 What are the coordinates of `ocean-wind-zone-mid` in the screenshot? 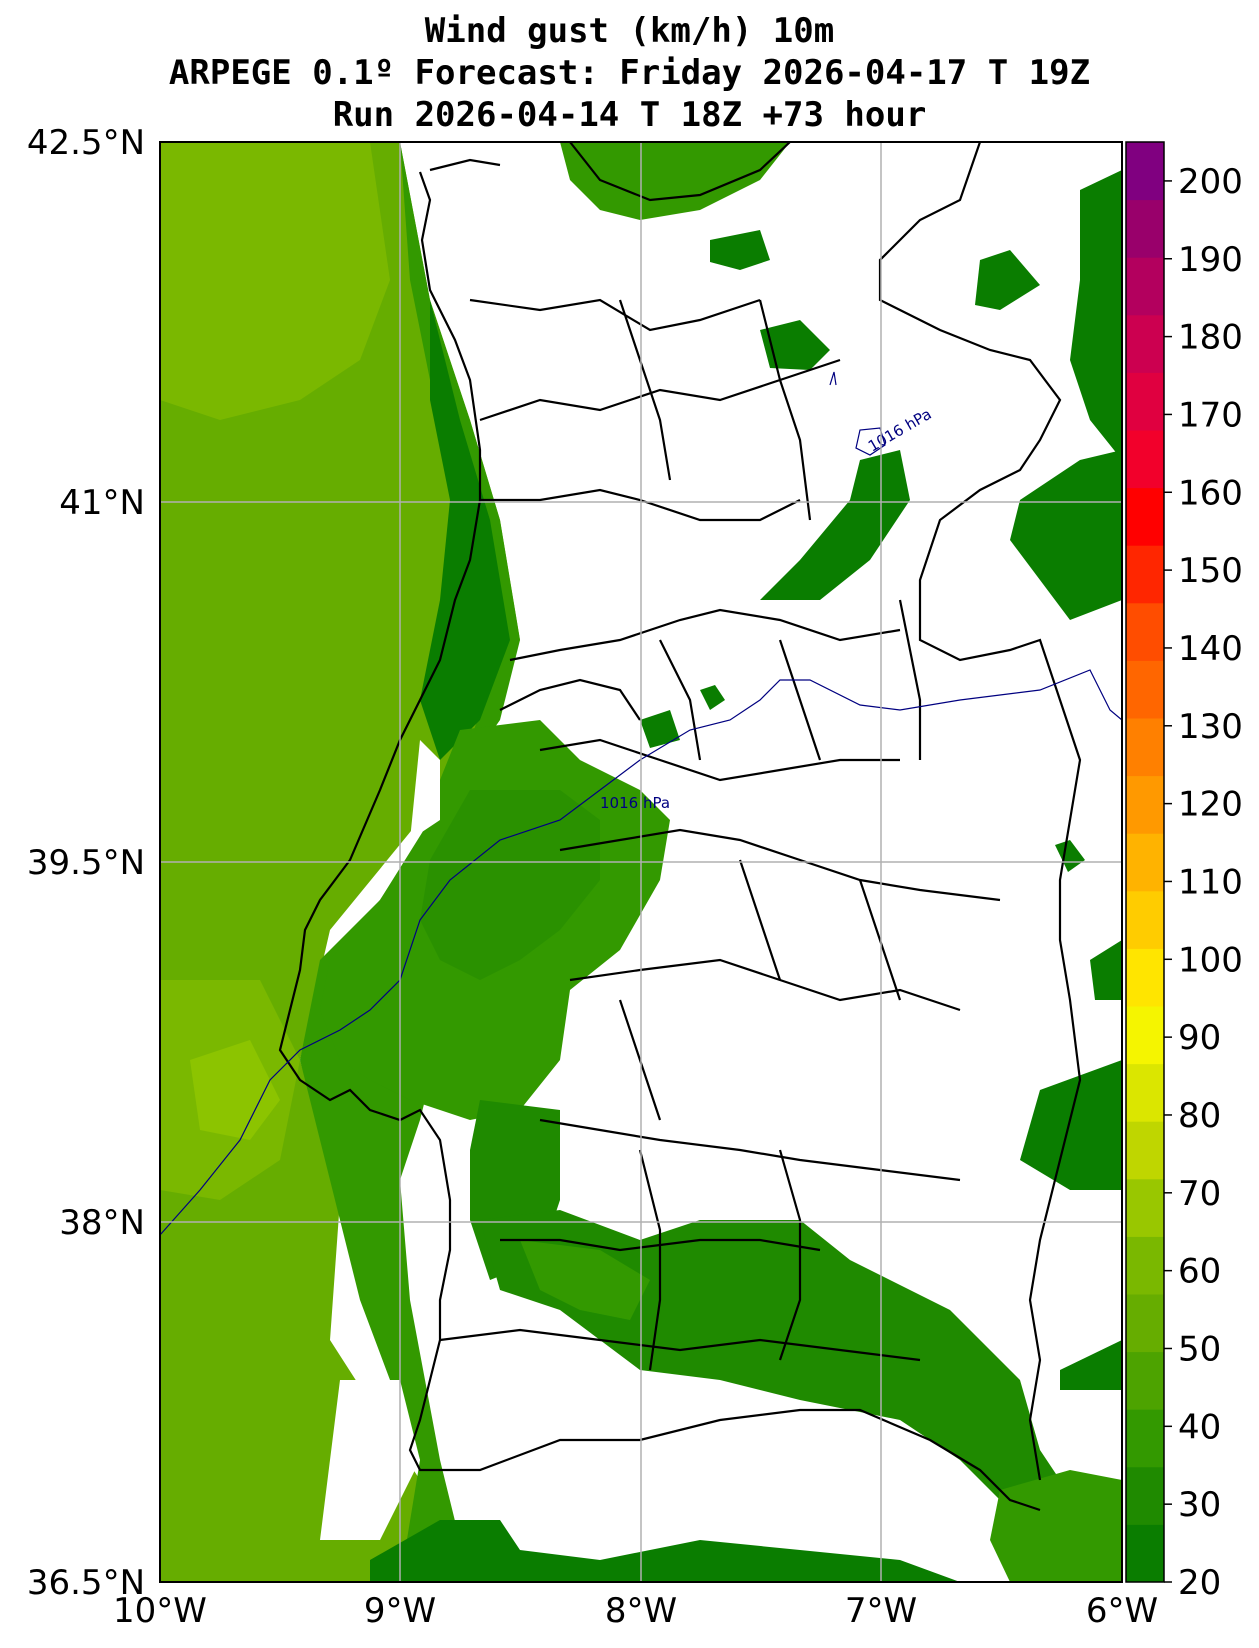 It's located at (275, 281).